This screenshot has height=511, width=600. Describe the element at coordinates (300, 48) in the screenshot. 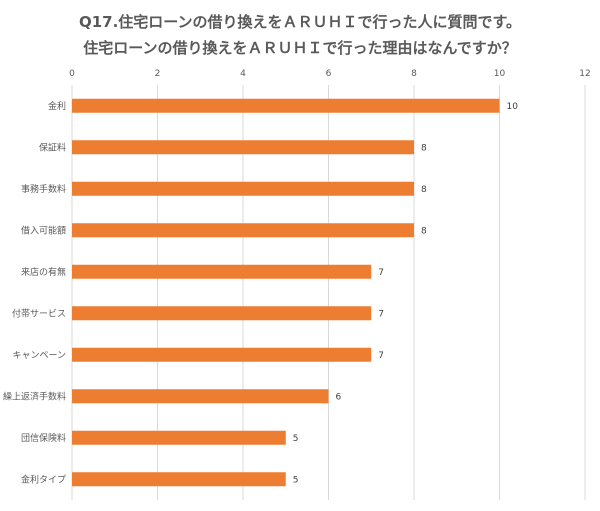

I see `chart-subtitle: 住宅ローンの借り換えをＡＲＵＨＩで行った理由はなんですか？` at that location.